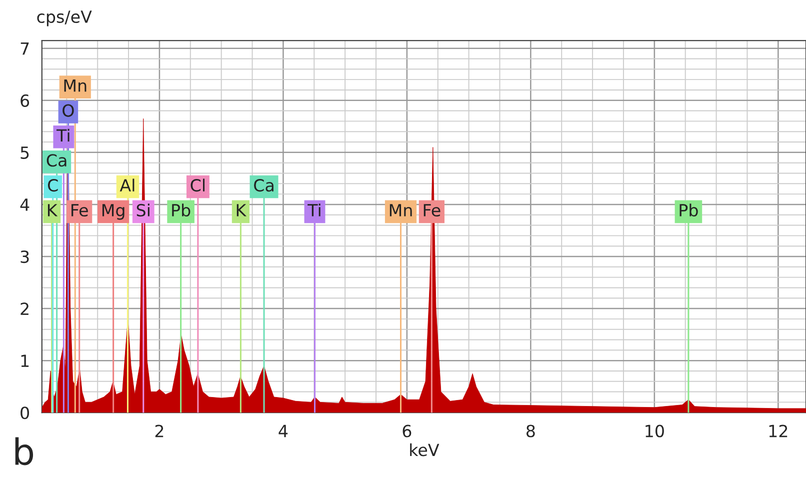 The width and height of the screenshot is (806, 477). Describe the element at coordinates (24, 308) in the screenshot. I see `y-tick-label: 2` at that location.